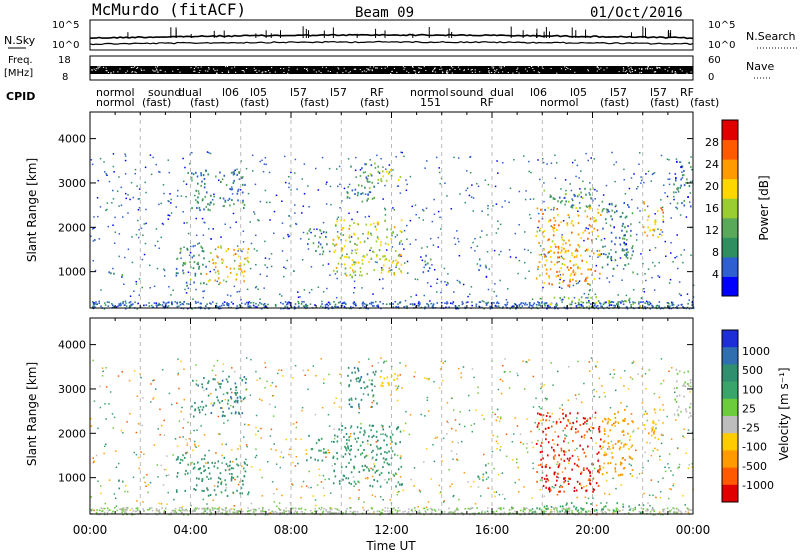 This screenshot has width=800, height=554. Describe the element at coordinates (487, 102) in the screenshot. I see `cpid-mode-row2: RF` at that location.